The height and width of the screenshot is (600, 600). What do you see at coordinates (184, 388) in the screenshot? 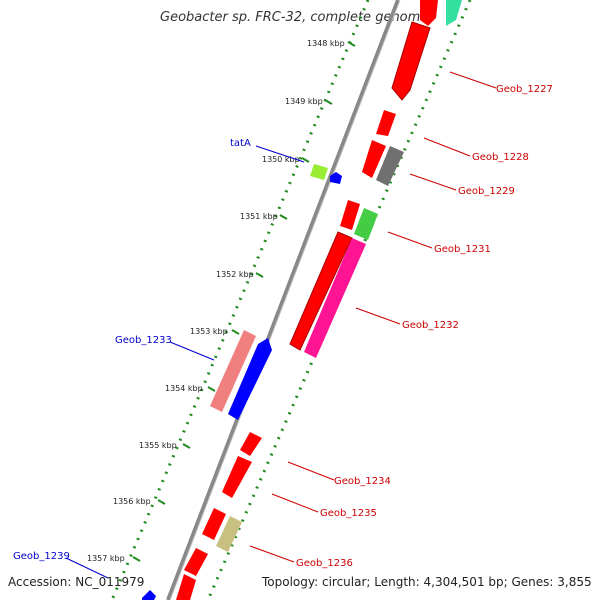
I see `tick-label: 1354 kbp` at bounding box center [184, 388].